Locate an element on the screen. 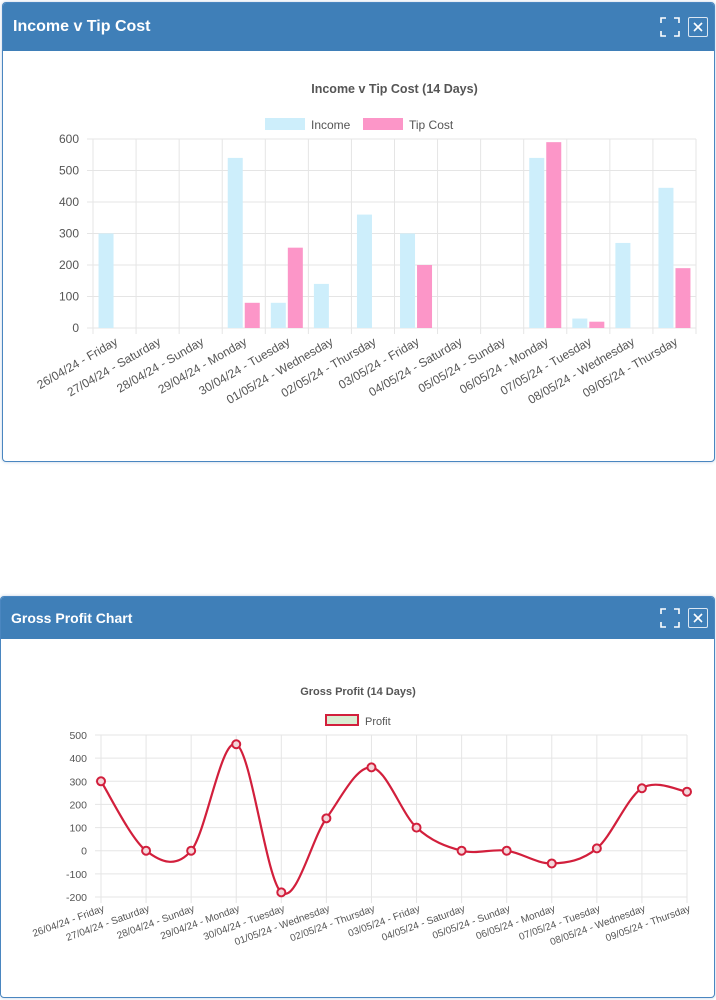 The image size is (716, 1000). income-tip-panel-header: Income v Tip Cost is located at coordinates (358, 27).